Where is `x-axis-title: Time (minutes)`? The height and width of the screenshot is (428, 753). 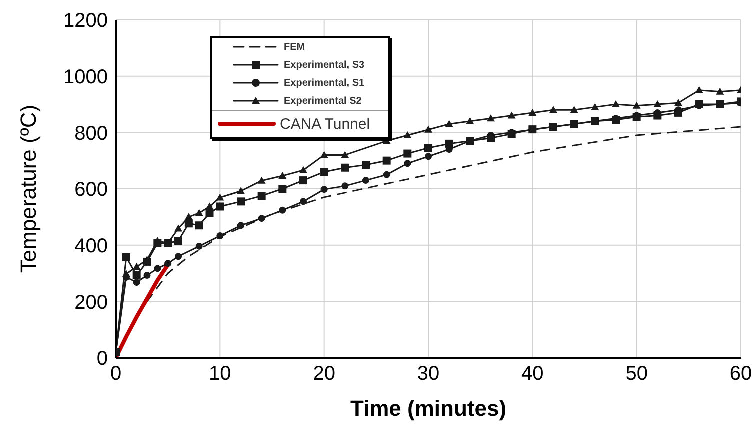 x-axis-title: Time (minutes) is located at coordinates (428, 408).